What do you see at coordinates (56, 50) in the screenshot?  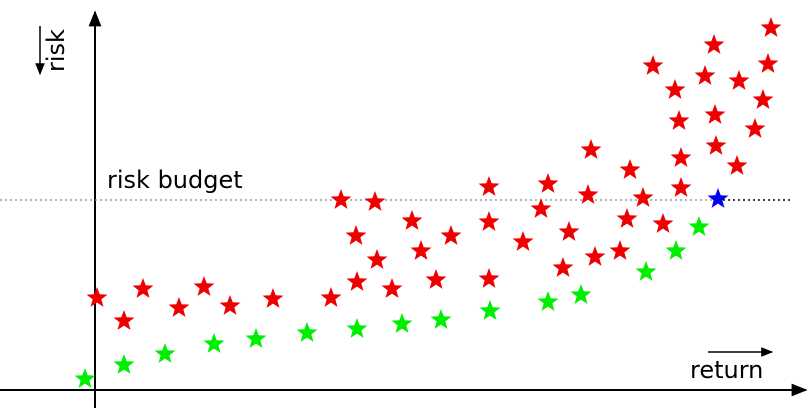 I see `risk-axis-label: risk` at bounding box center [56, 50].